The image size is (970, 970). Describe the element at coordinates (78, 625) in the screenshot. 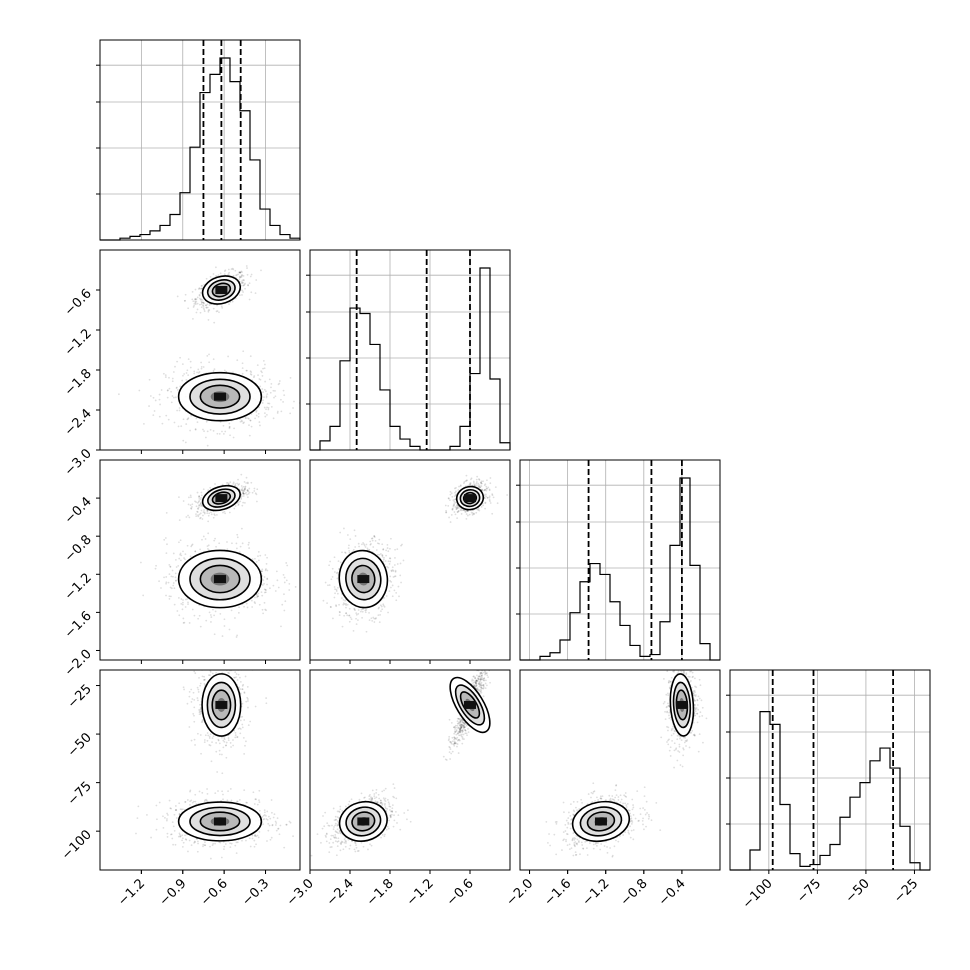

I see `ytick-label-2-1: −1.6` at that location.